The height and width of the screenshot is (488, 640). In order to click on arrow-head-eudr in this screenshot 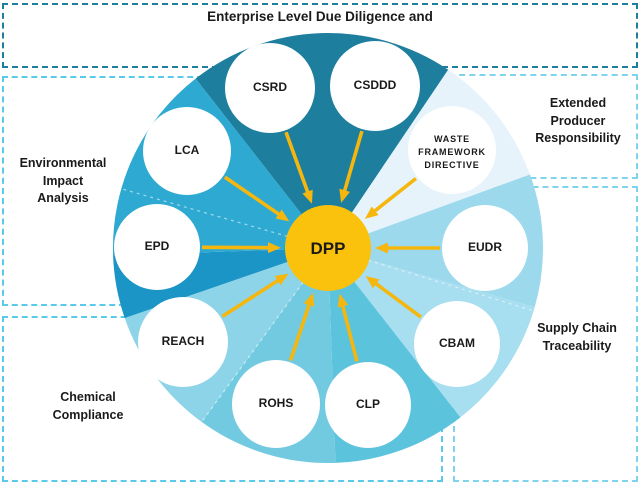, I will do `click(381, 248)`.